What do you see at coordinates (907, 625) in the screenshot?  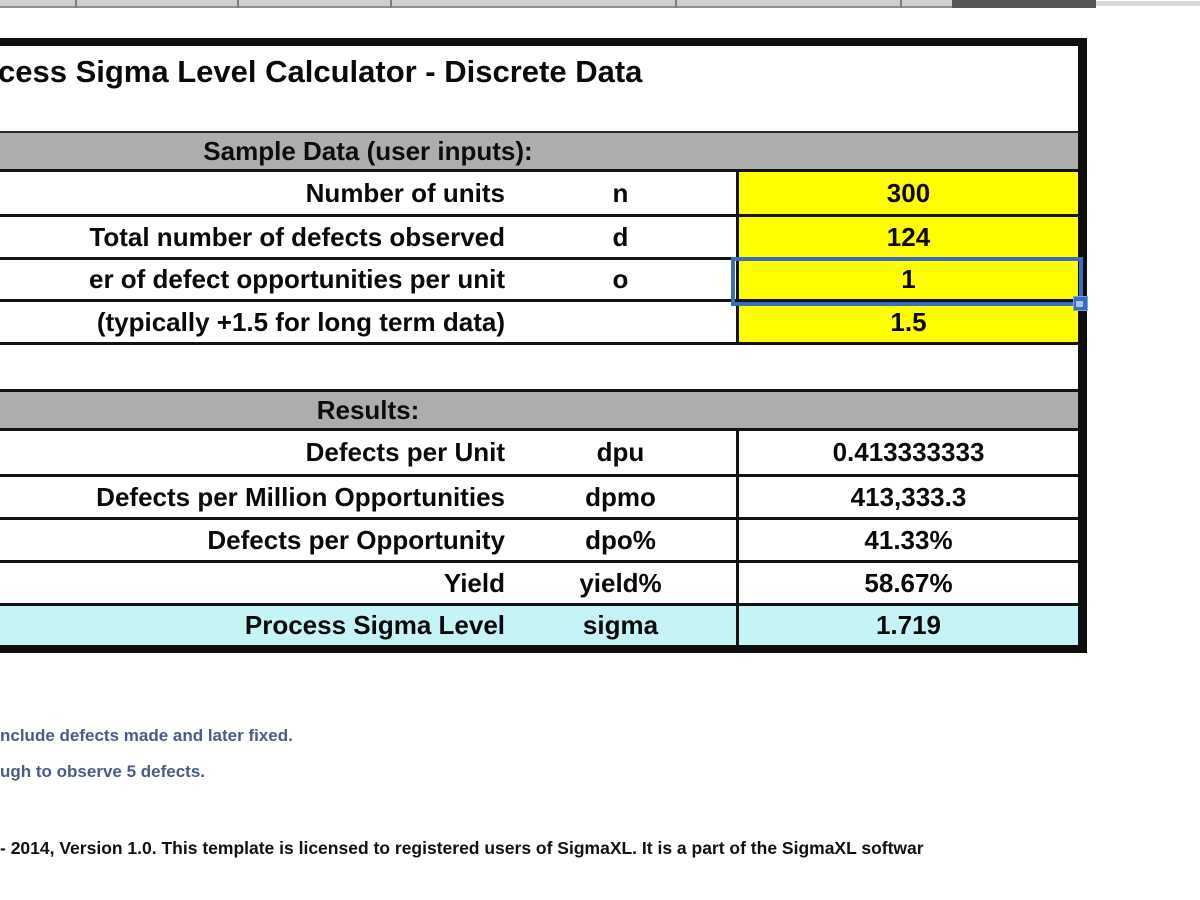 I see `result-cell-sigma: 1.719` at bounding box center [907, 625].